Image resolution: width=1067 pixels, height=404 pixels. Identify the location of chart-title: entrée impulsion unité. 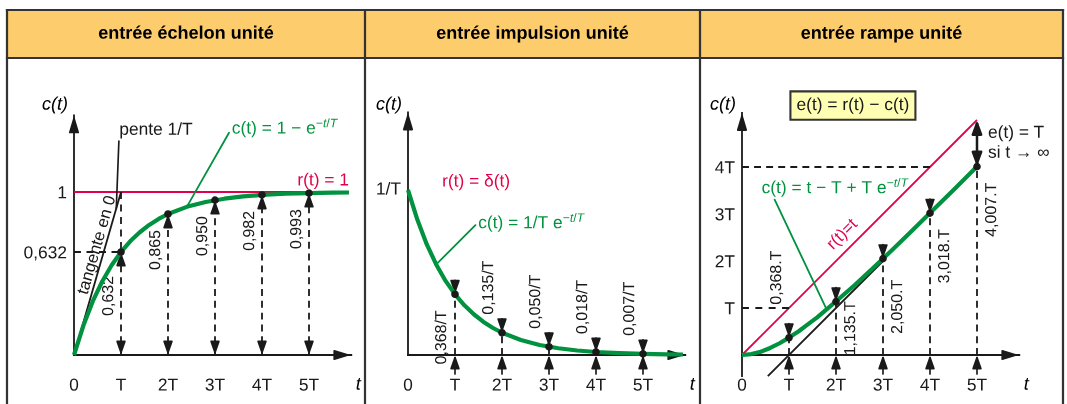
(532, 34).